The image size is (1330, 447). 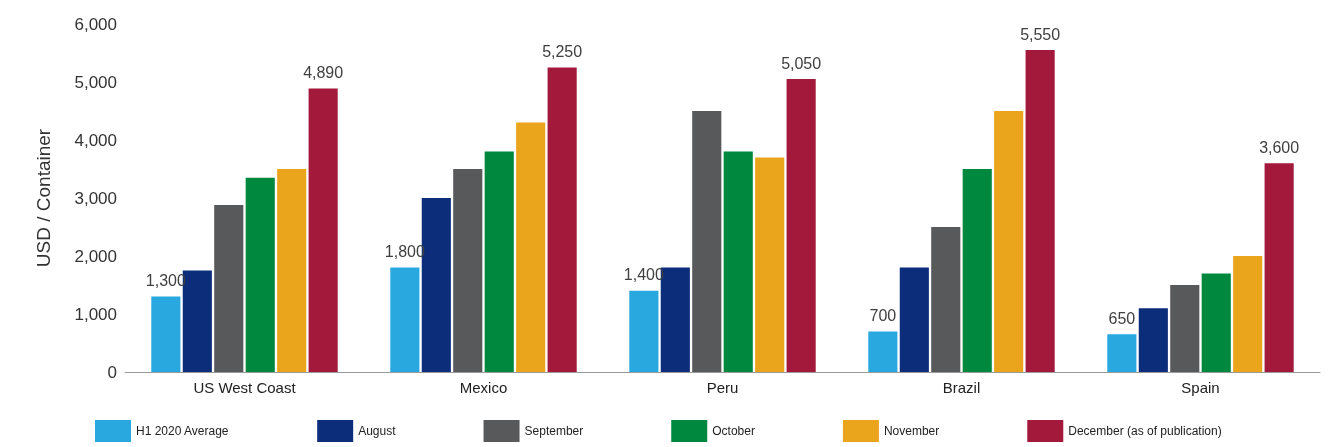 I want to click on legend-label: September, so click(x=554, y=431).